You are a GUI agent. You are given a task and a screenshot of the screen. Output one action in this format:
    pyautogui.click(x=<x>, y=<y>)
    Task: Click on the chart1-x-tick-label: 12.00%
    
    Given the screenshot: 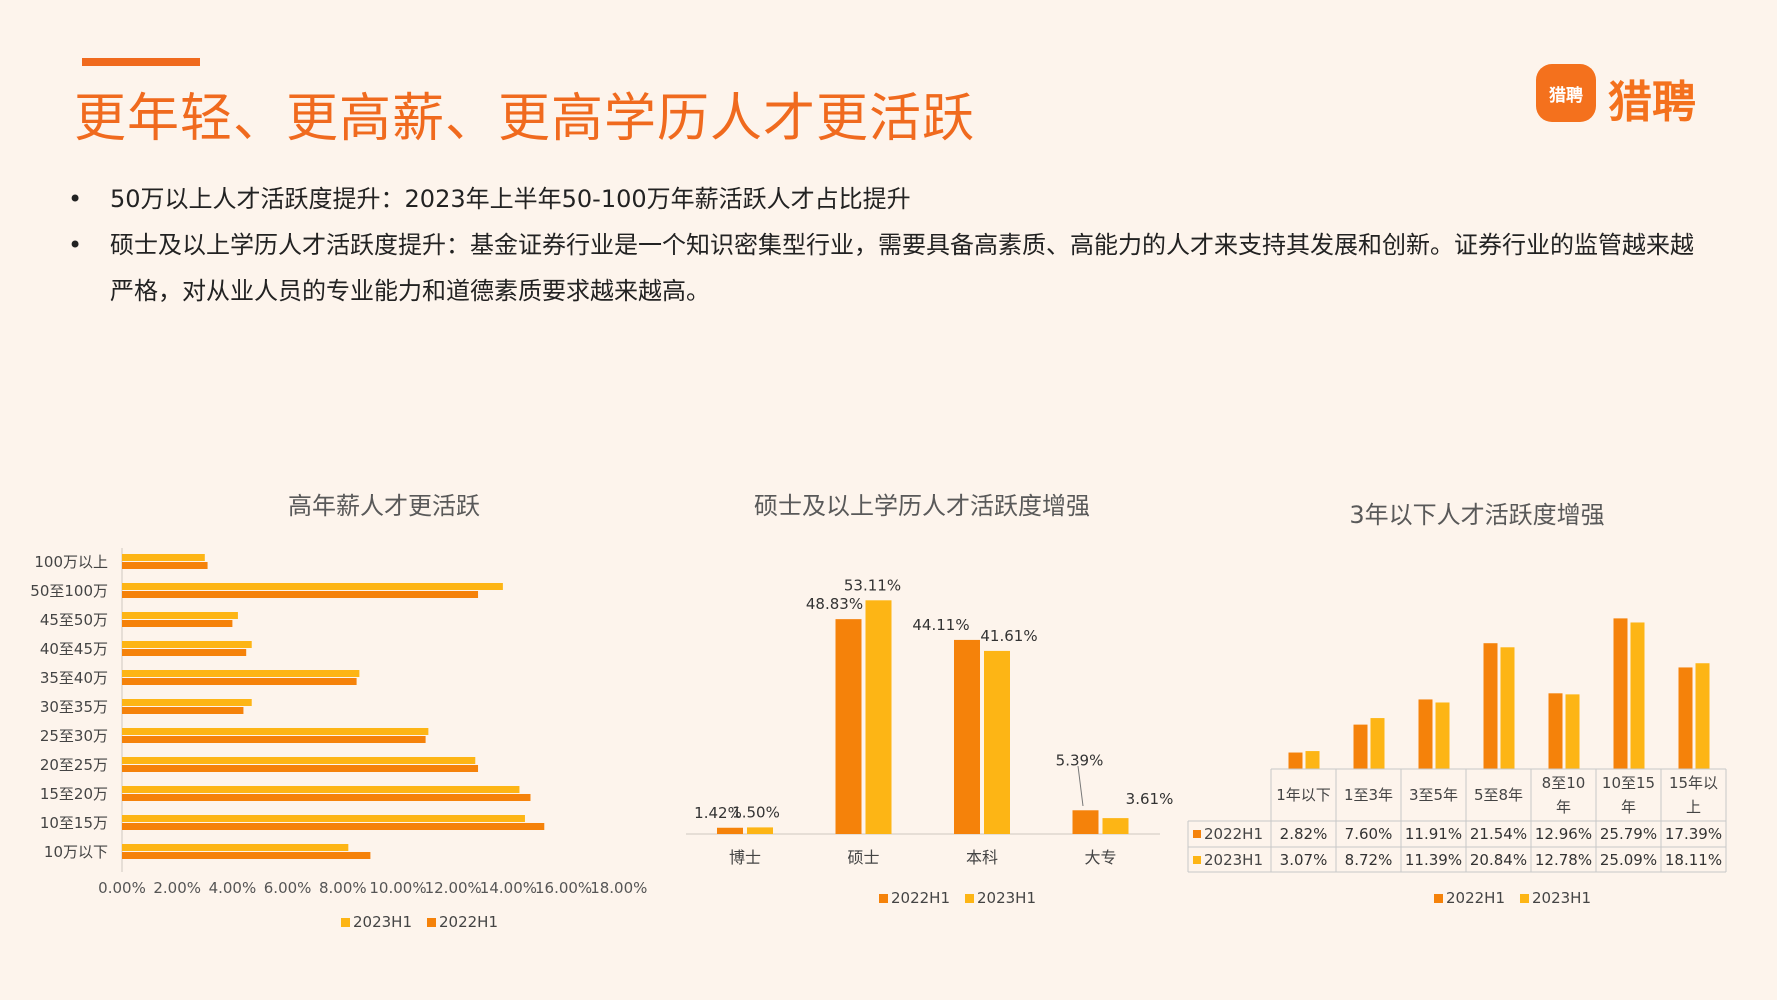 What is the action you would take?
    pyautogui.click(x=453, y=888)
    